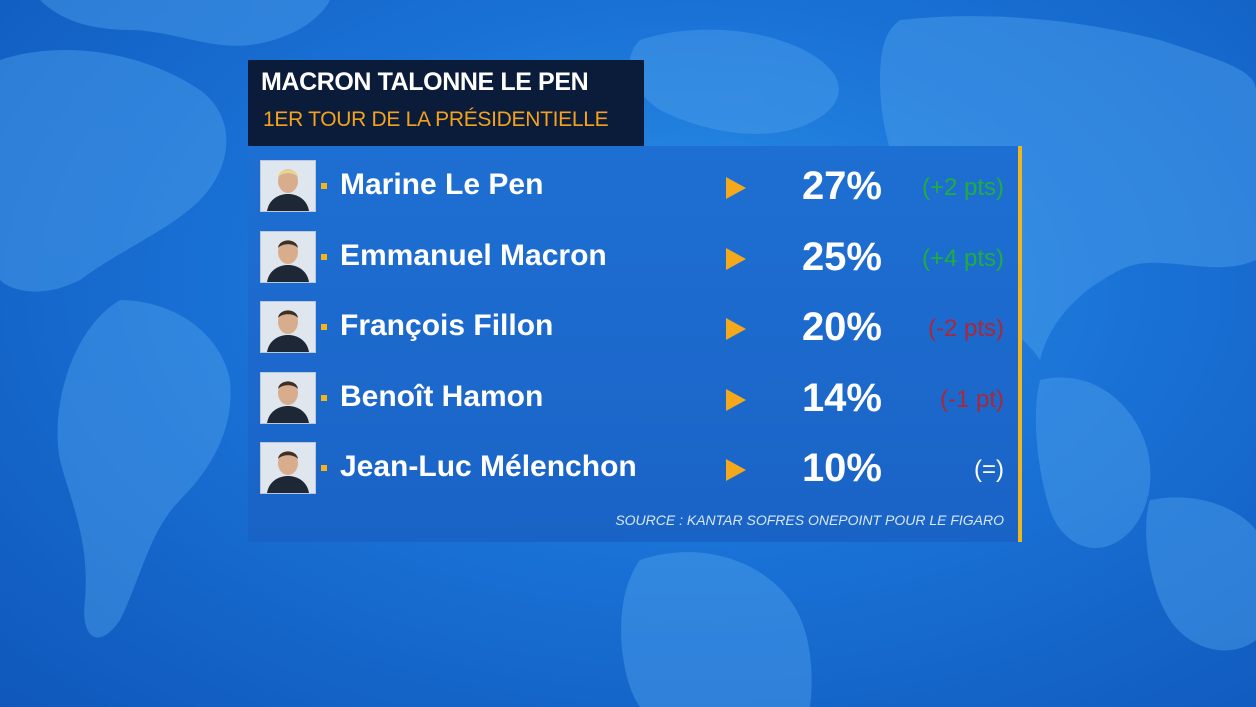 The image size is (1256, 707). Describe the element at coordinates (841, 186) in the screenshot. I see `percentage-value: 27%` at that location.